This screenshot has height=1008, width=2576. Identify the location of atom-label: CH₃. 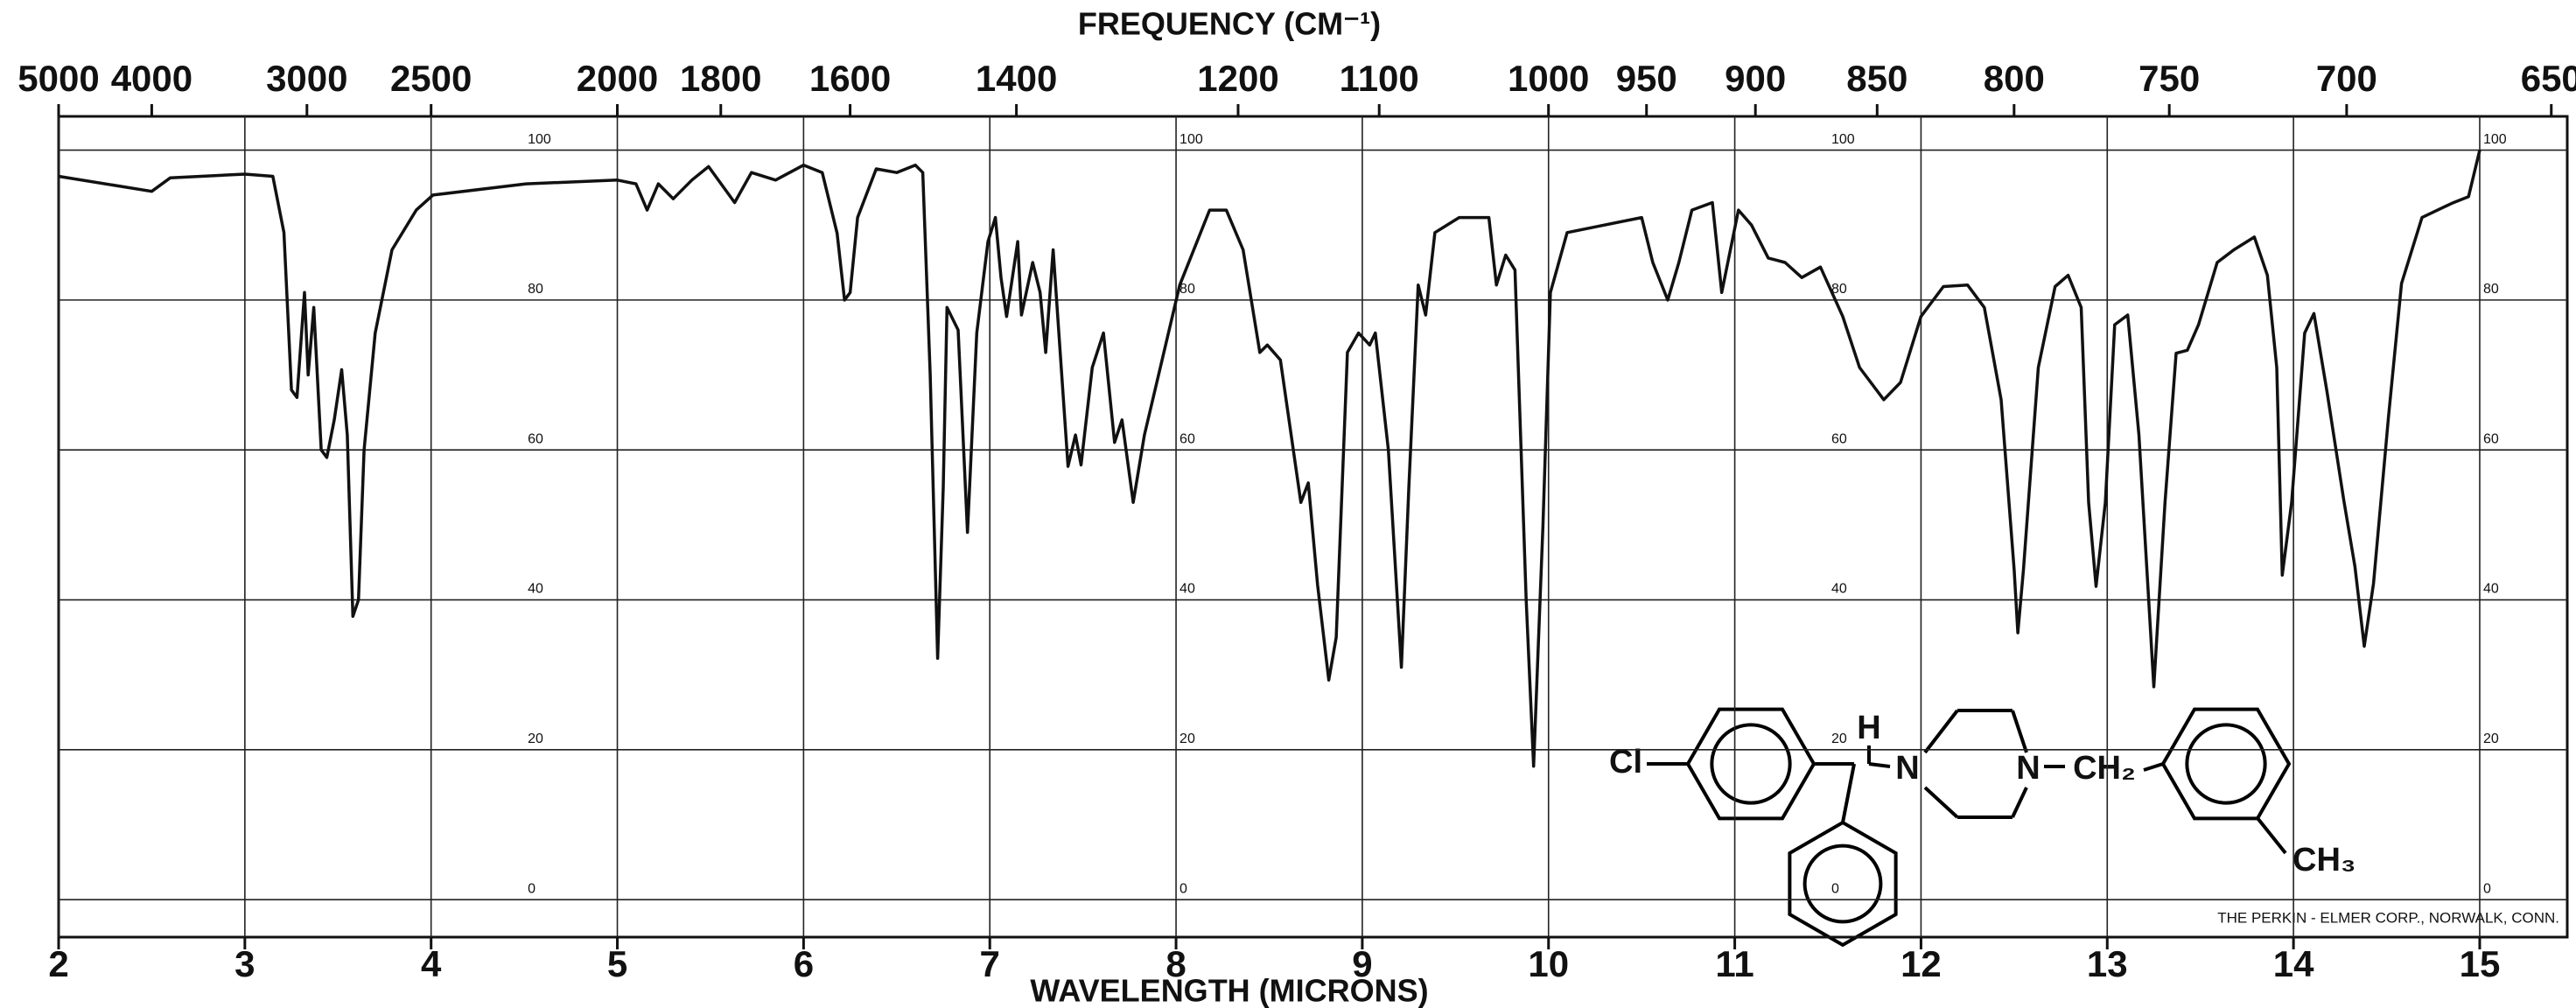
(2324, 860).